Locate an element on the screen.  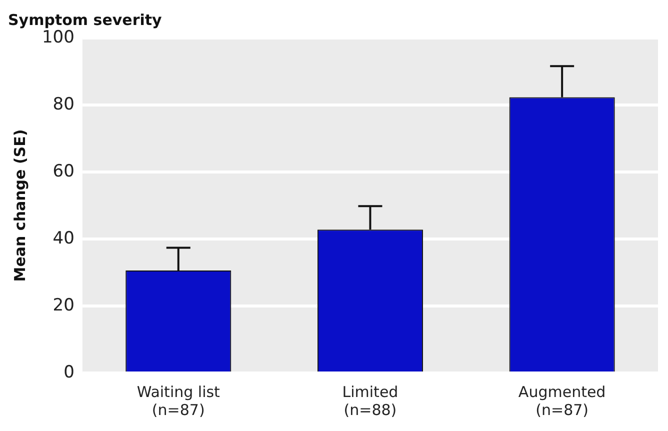
y-axis-title: Mean change (SE) is located at coordinates (19, 205).